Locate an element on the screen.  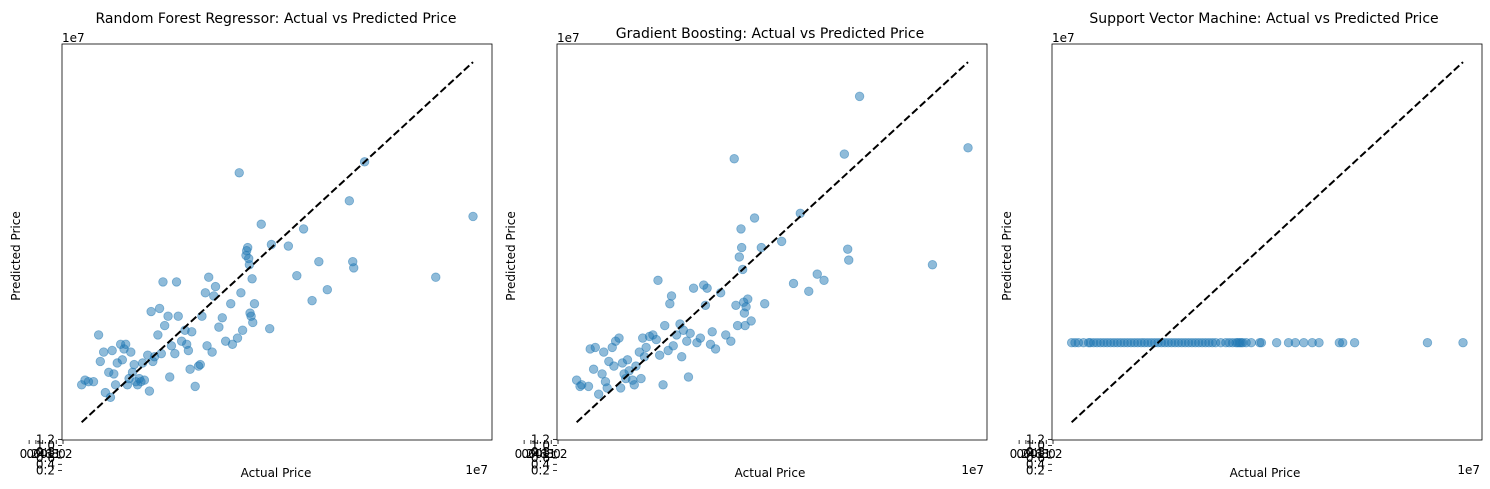
y-tick-label: 0.2 is located at coordinates (540, 471).